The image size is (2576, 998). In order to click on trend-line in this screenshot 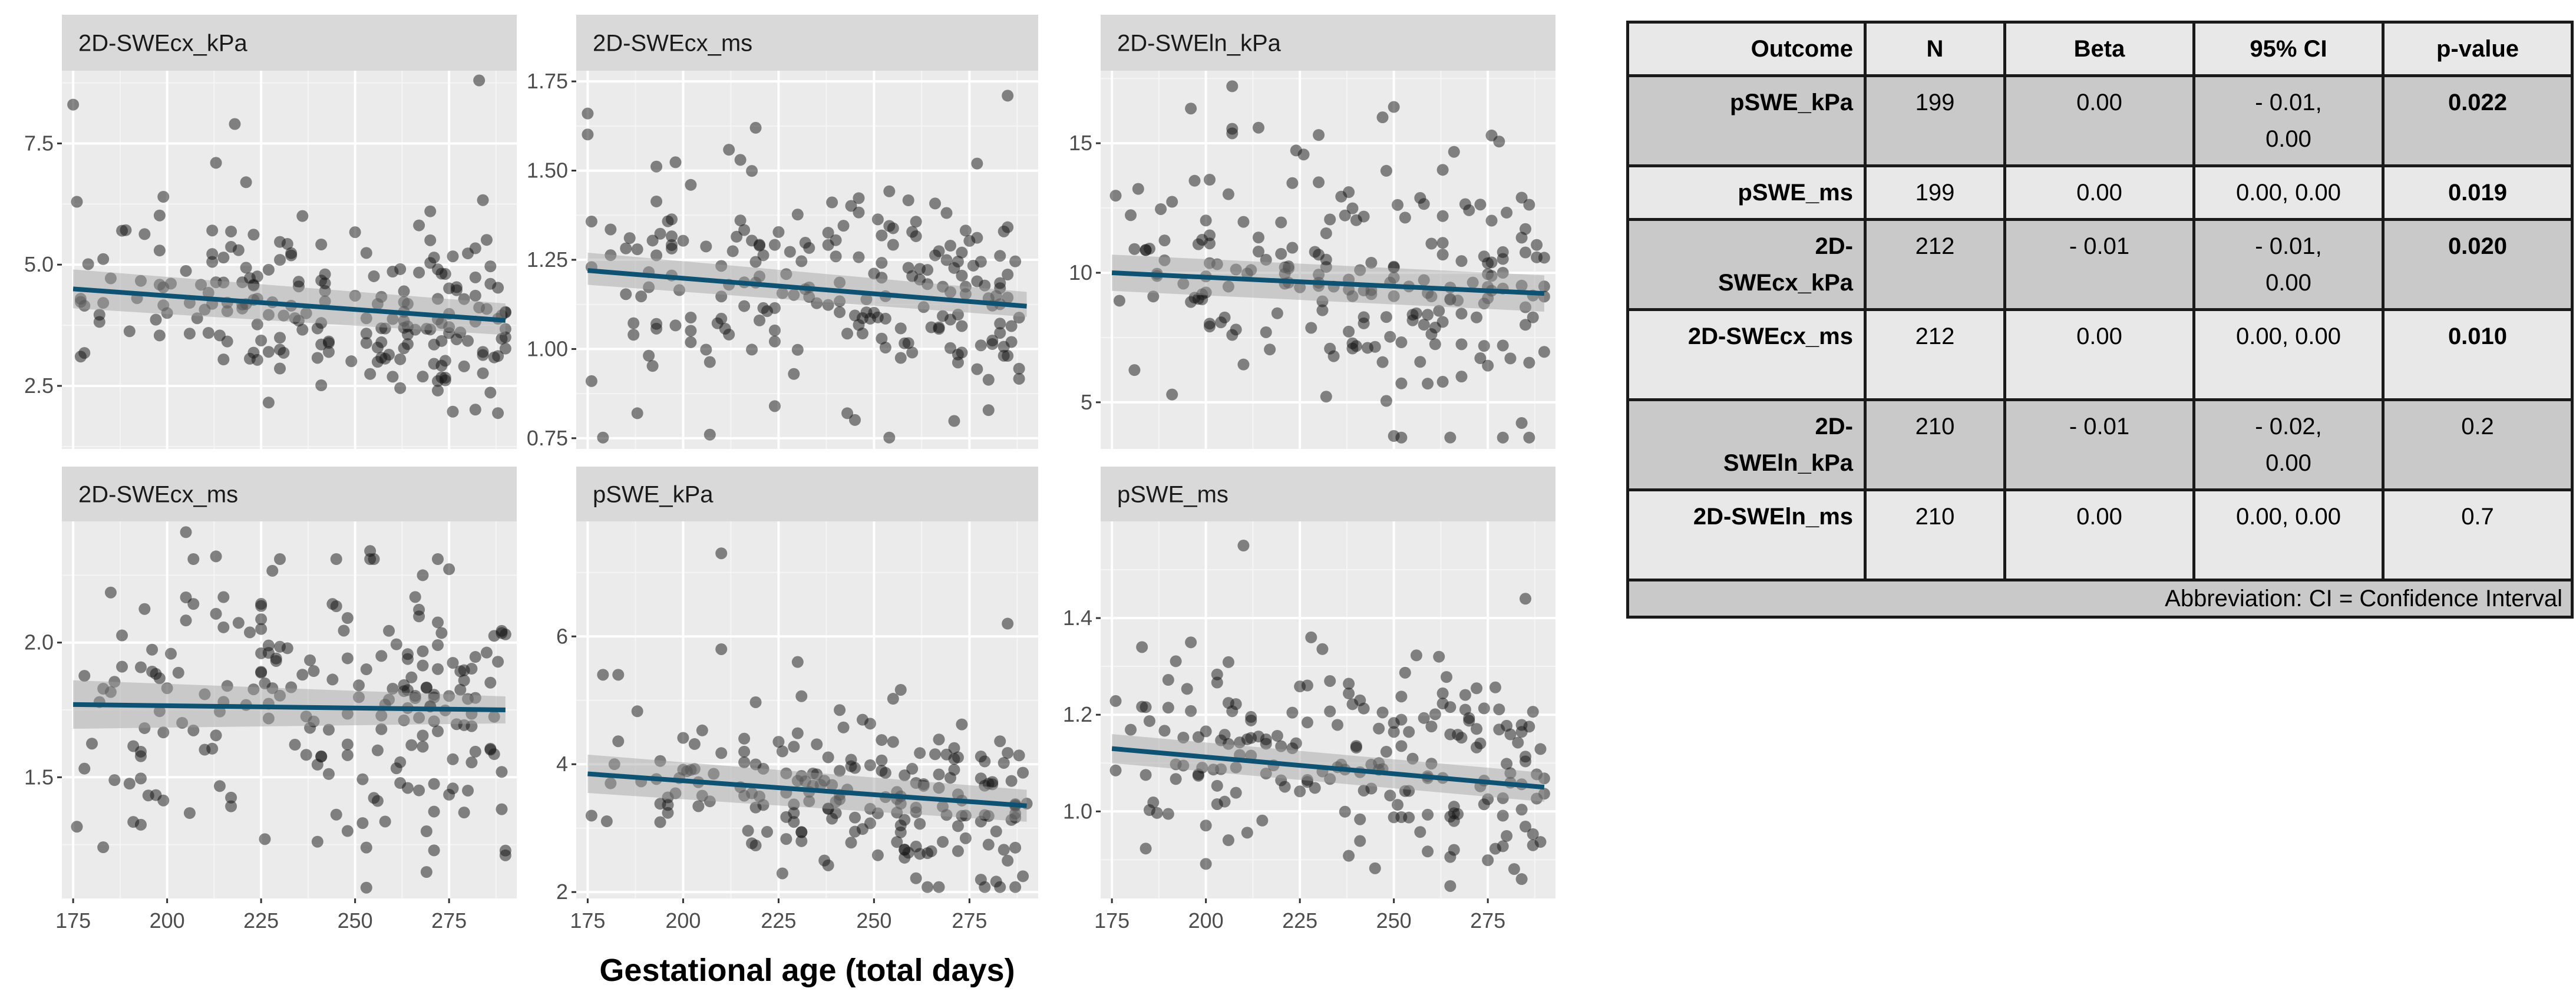, I will do `click(807, 288)`.